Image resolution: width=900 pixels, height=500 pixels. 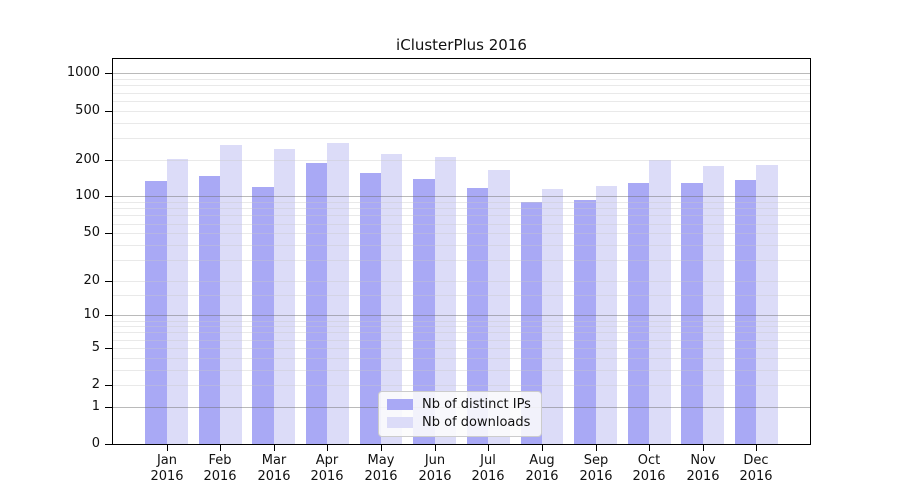 I want to click on bar-distinct-ips-mar, so click(x=263, y=315).